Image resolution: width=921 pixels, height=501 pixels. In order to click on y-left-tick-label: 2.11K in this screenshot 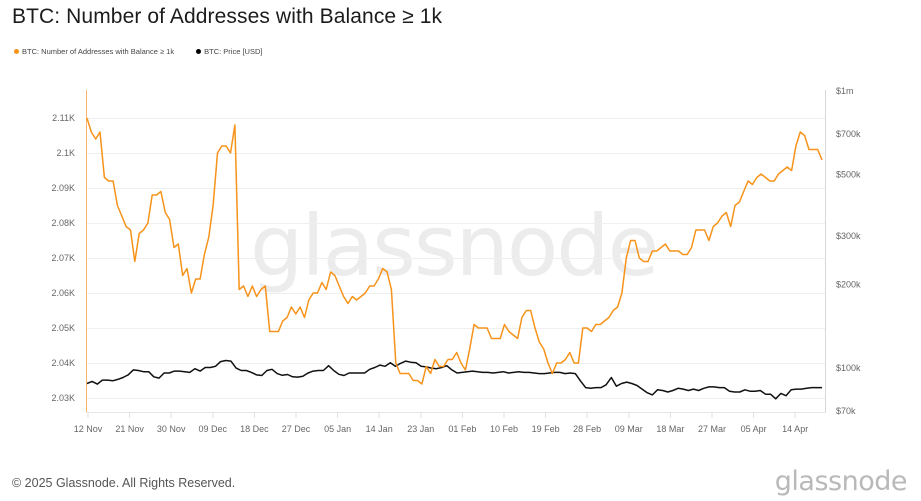, I will do `click(63, 118)`.